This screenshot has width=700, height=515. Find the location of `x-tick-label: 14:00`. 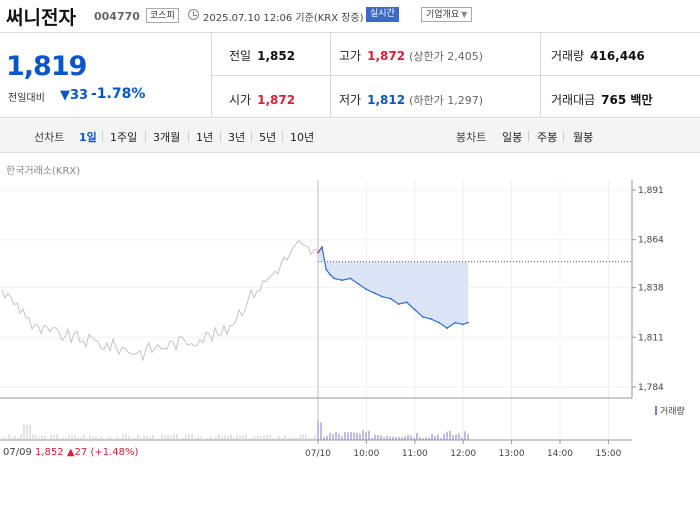

x-tick-label: 14:00 is located at coordinates (560, 454).